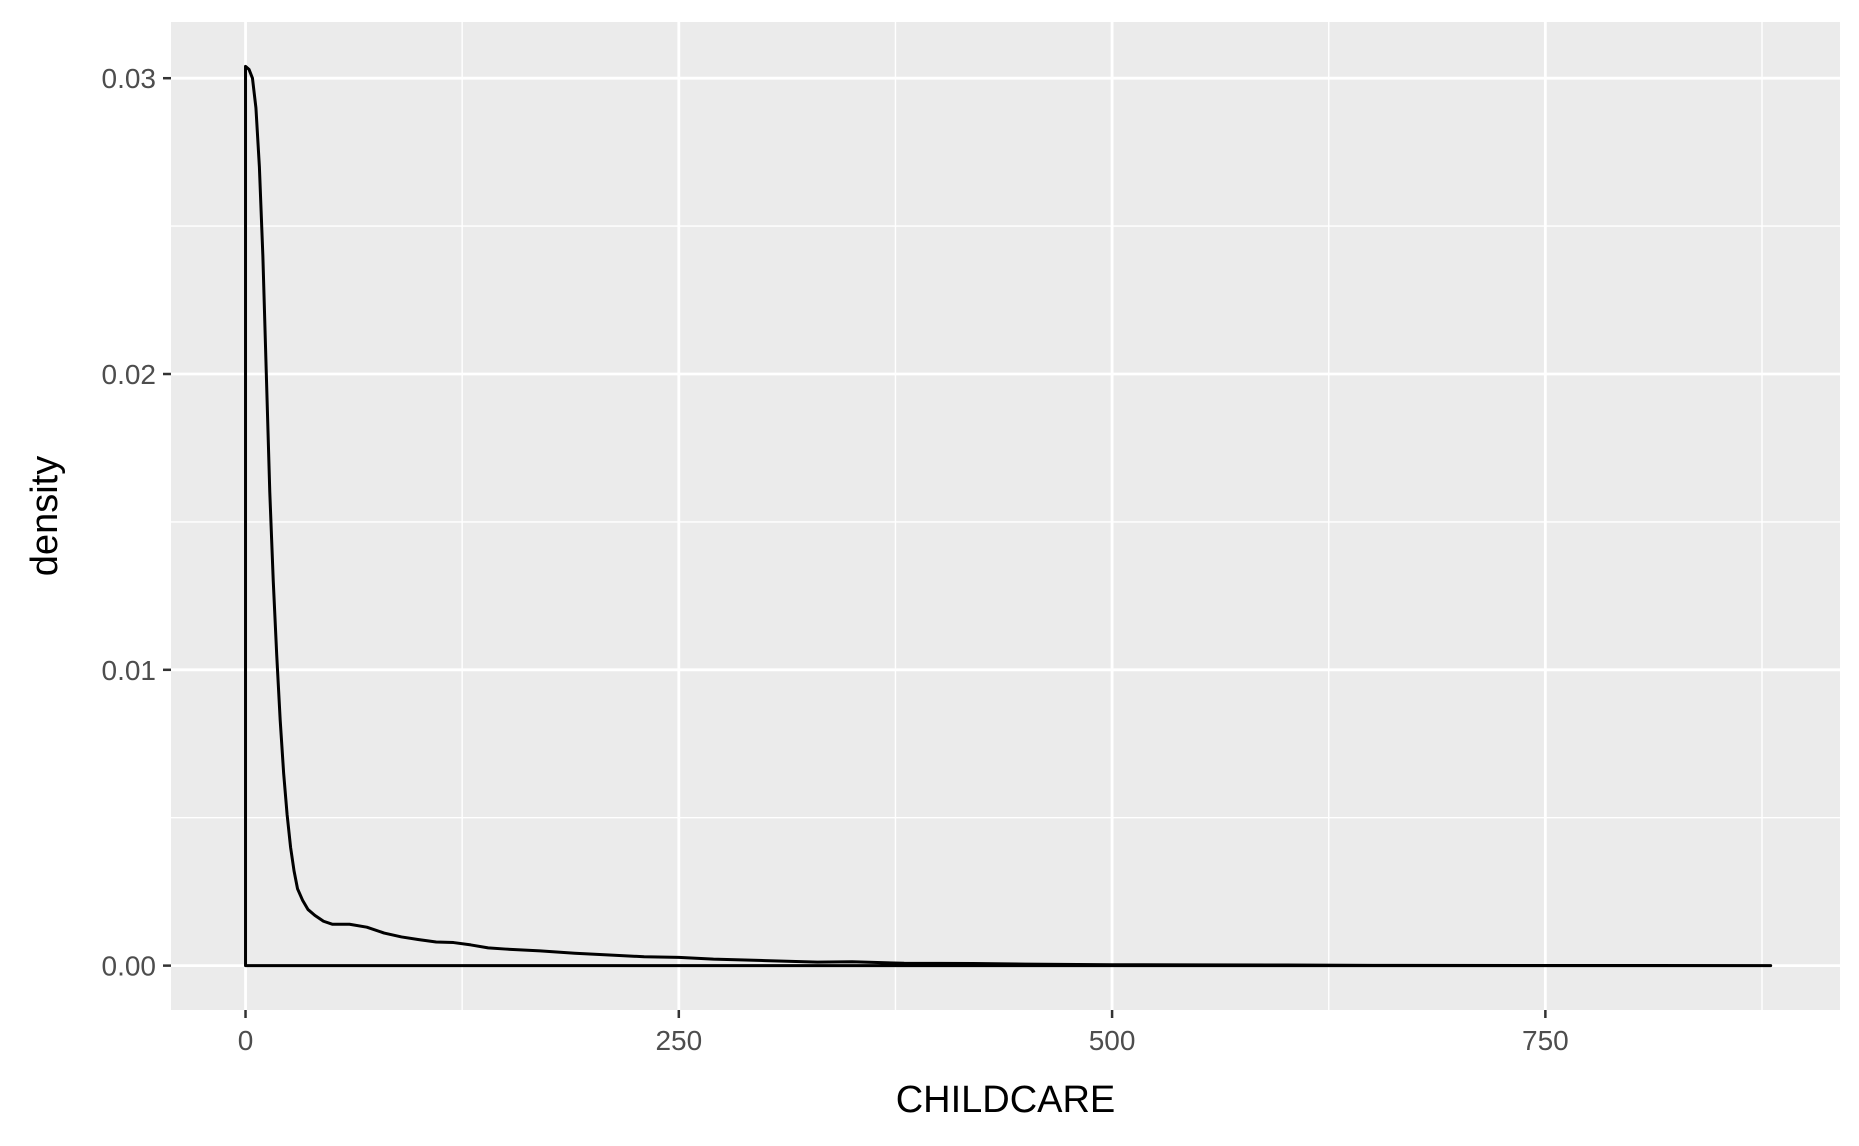 The image size is (1859, 1146). What do you see at coordinates (1545, 1040) in the screenshot?
I see `x-tick-label: 750` at bounding box center [1545, 1040].